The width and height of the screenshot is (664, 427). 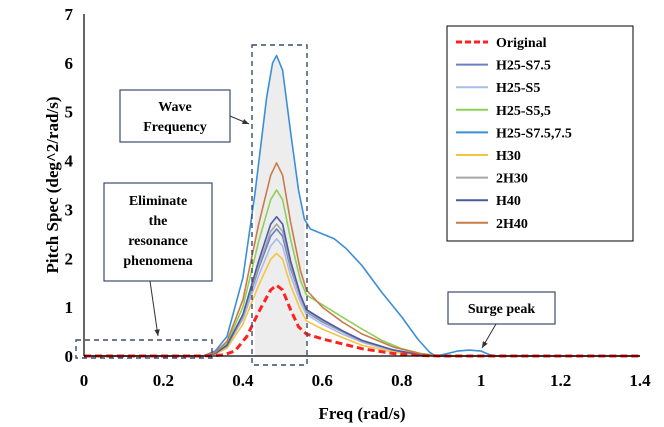 I want to click on y-tick-label: 3, so click(x=69, y=209).